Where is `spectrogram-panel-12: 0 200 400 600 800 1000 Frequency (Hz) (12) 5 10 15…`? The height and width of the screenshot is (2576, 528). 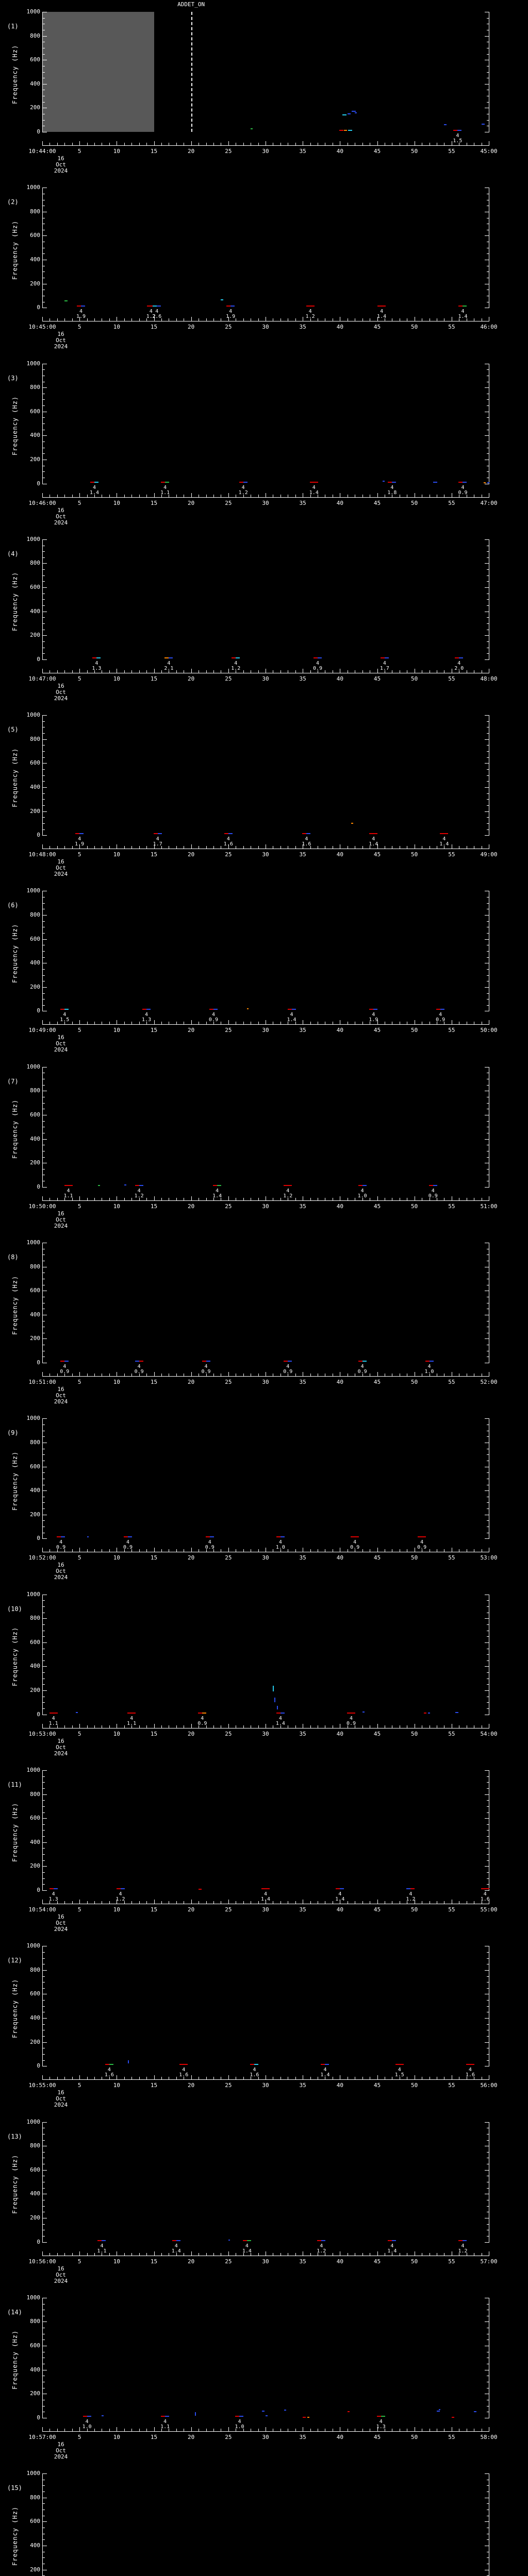
spectrogram-panel-12: 0 200 400 600 800 1000 Frequency (Hz) (12) 5 10 15… is located at coordinates (264, 2022).